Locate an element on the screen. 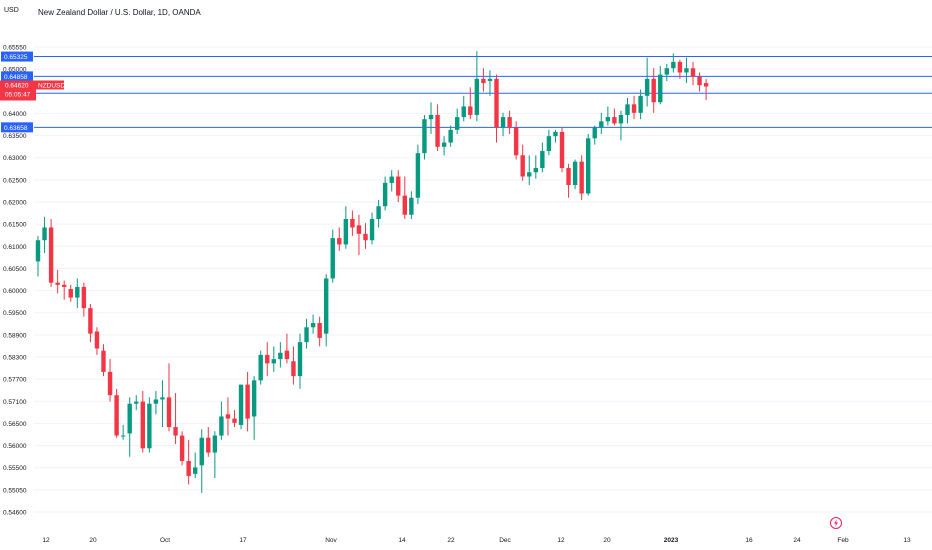 This screenshot has width=932, height=550. flash-icon is located at coordinates (836, 523).